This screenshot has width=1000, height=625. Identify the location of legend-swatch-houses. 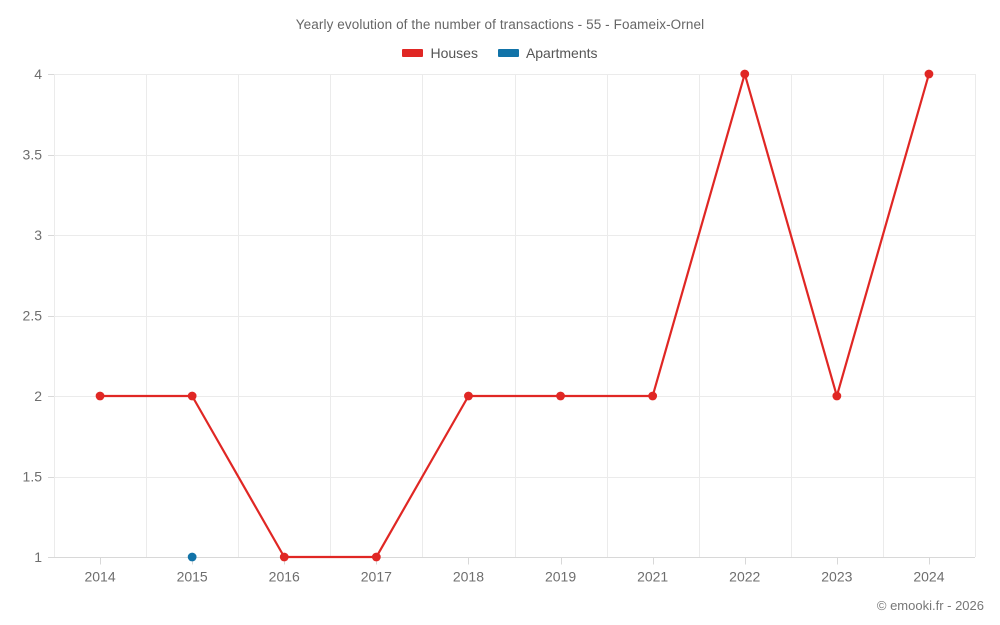
(413, 53).